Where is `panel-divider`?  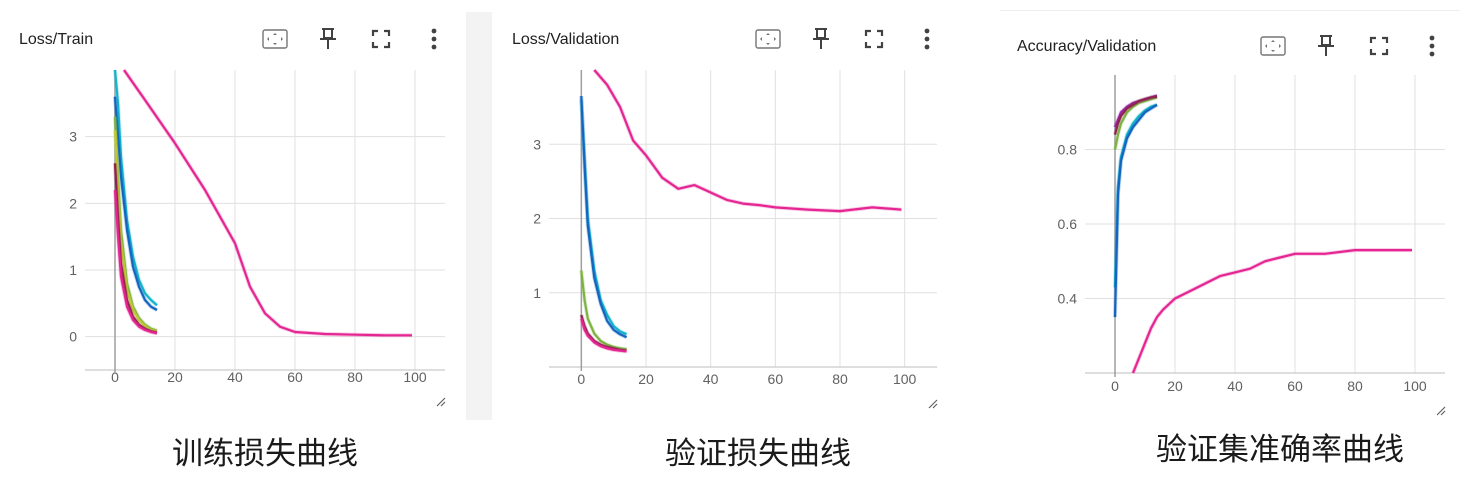 panel-divider is located at coordinates (479, 216).